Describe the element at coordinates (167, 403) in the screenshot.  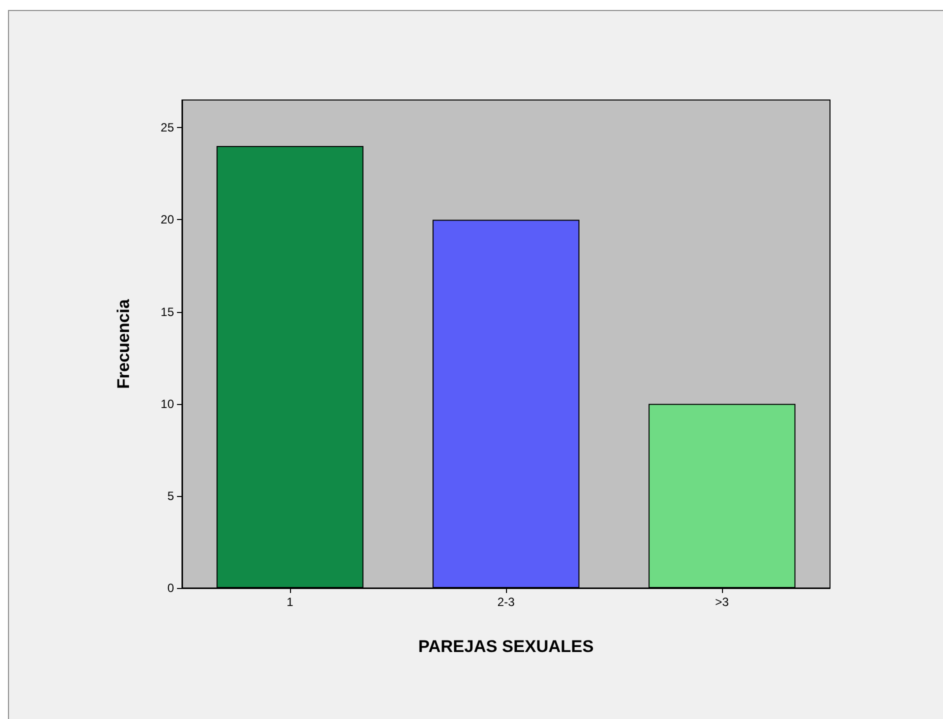
I see `y-tick-label: 10` at that location.